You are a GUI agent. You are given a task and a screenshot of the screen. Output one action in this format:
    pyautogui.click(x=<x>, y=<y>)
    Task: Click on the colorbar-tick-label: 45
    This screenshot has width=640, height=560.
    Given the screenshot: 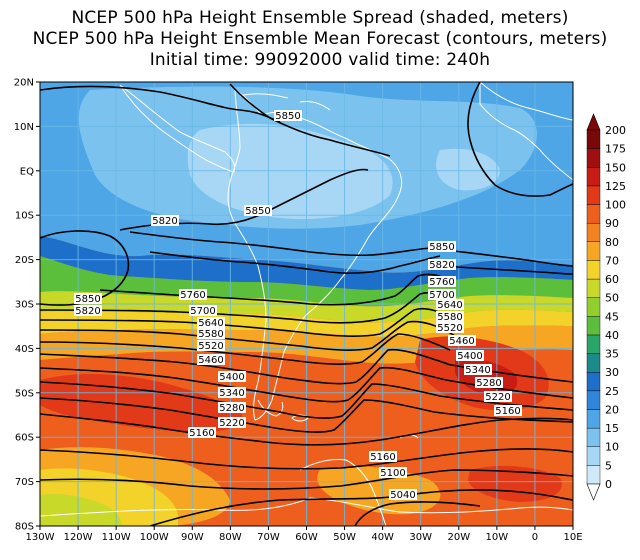 What is the action you would take?
    pyautogui.click(x=612, y=316)
    